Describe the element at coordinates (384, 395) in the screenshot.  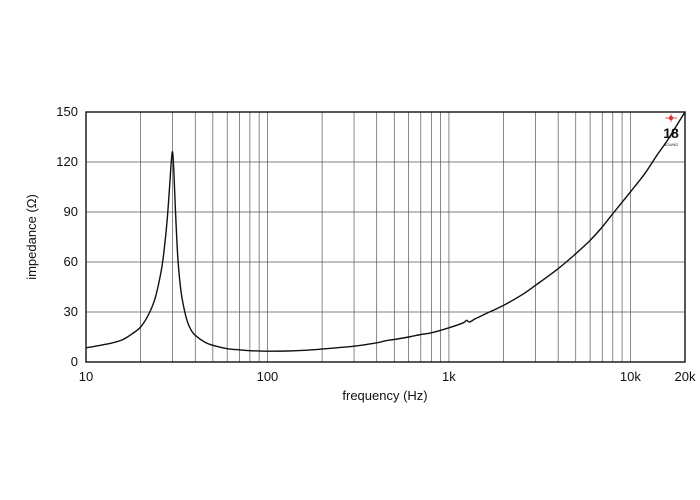
I see `x-axis-title: frequency (Hz)` at that location.